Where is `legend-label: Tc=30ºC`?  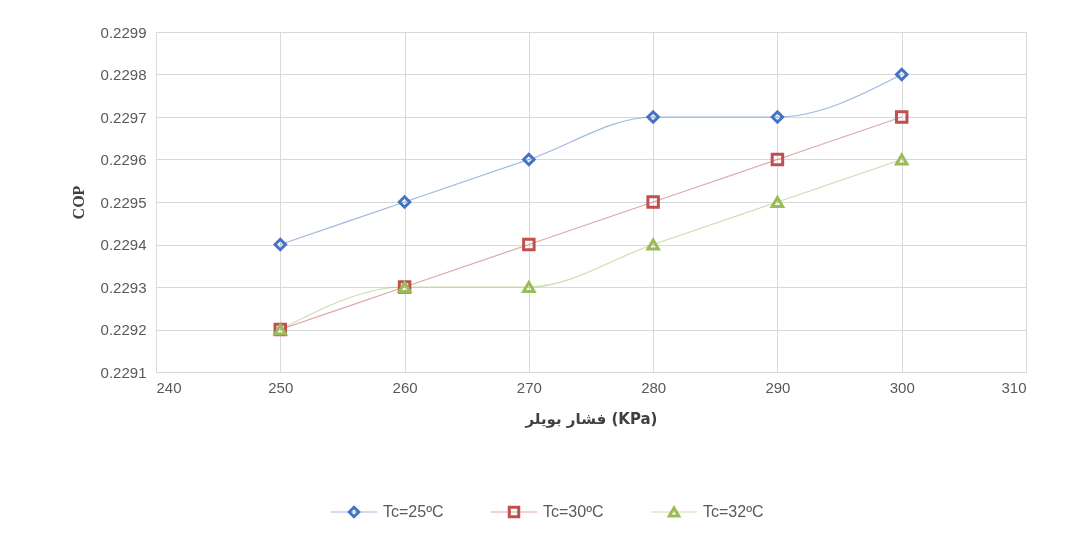
legend-label: Tc=30ºC is located at coordinates (573, 511).